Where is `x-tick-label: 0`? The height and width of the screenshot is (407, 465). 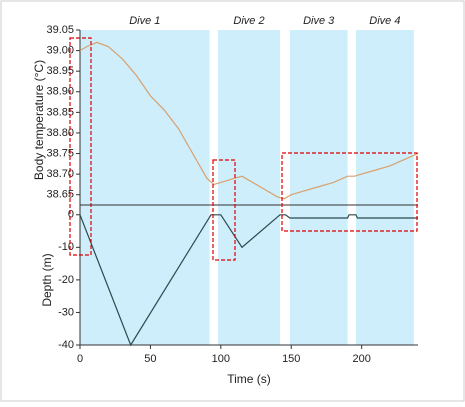 x-tick-label: 0 is located at coordinates (80, 359).